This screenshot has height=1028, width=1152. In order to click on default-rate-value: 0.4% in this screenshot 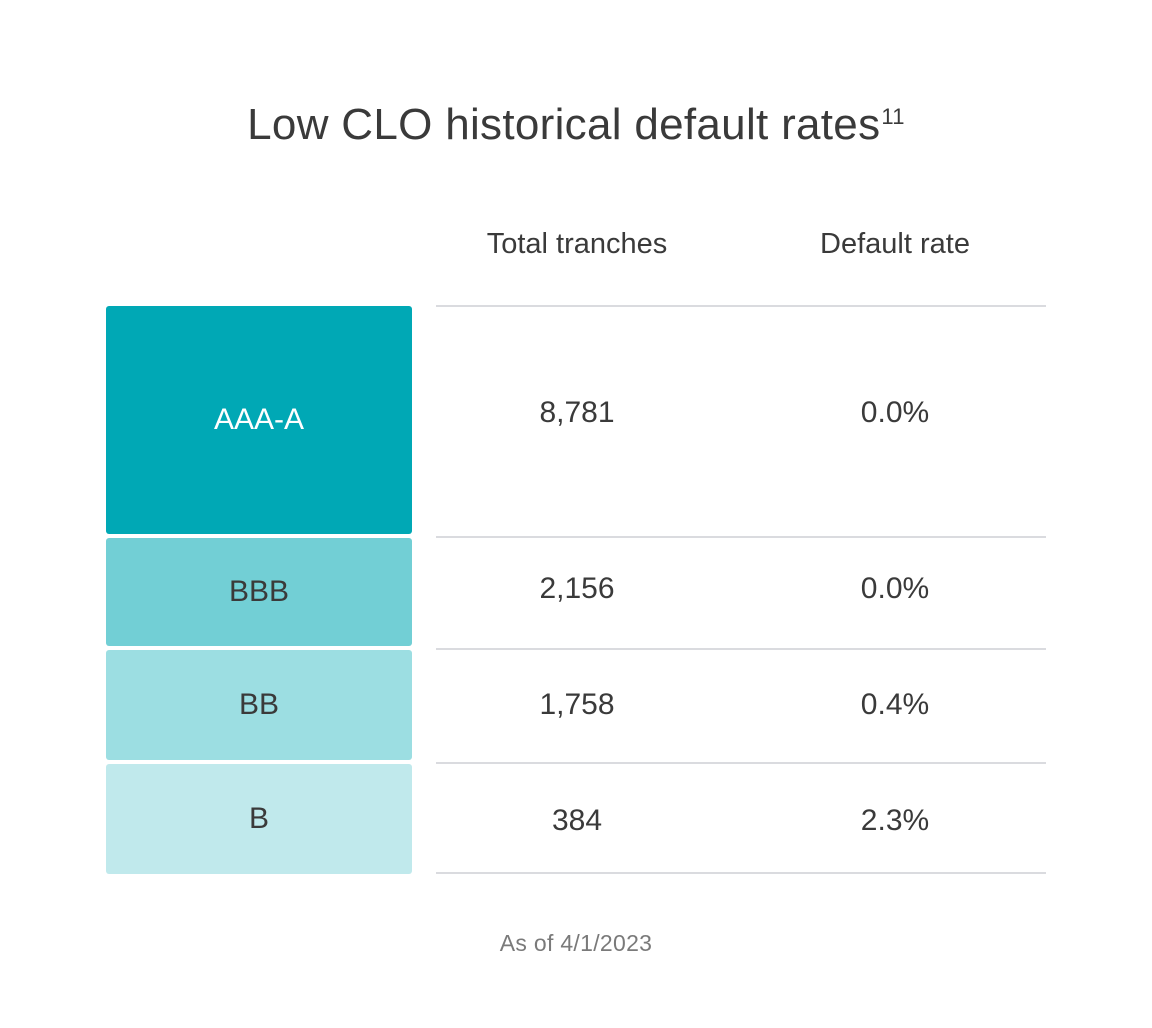, I will do `click(895, 704)`.